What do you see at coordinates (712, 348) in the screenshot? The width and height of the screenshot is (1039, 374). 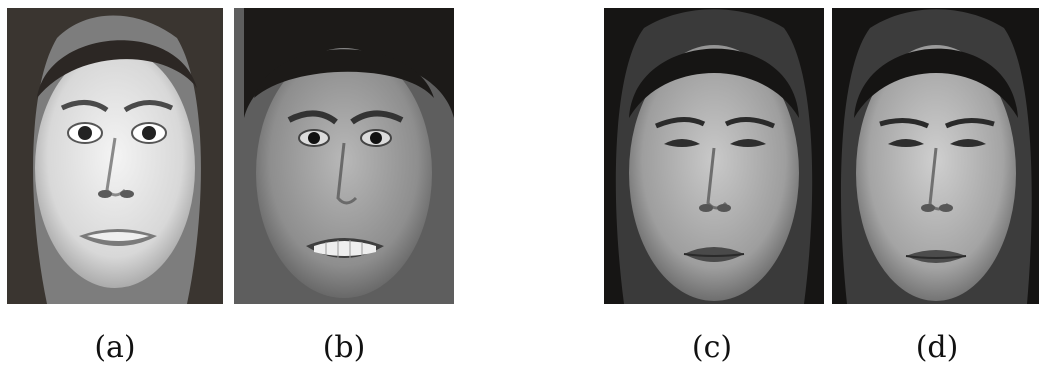 I see `caption-c: (c)` at bounding box center [712, 348].